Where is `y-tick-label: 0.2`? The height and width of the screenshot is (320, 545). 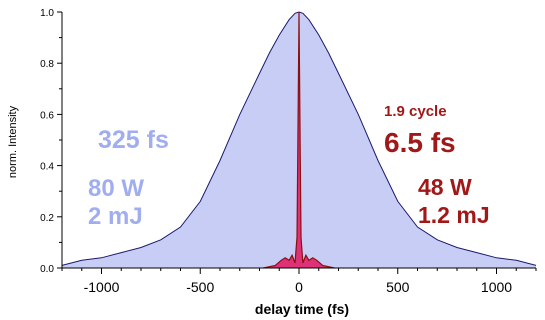
y-tick-label: 0.2 is located at coordinates (47, 218).